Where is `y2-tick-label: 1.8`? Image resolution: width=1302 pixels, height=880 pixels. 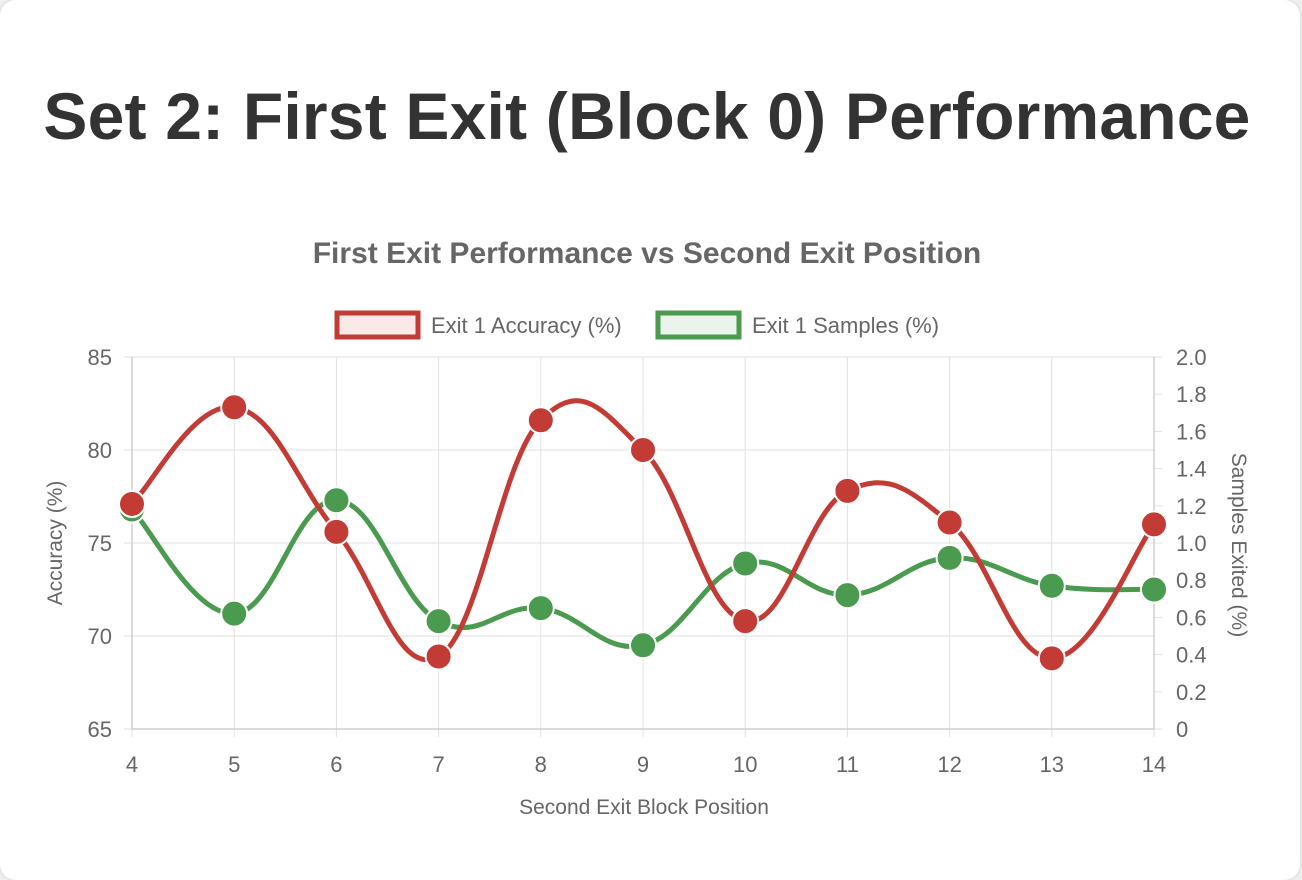
y2-tick-label: 1.8 is located at coordinates (1191, 394).